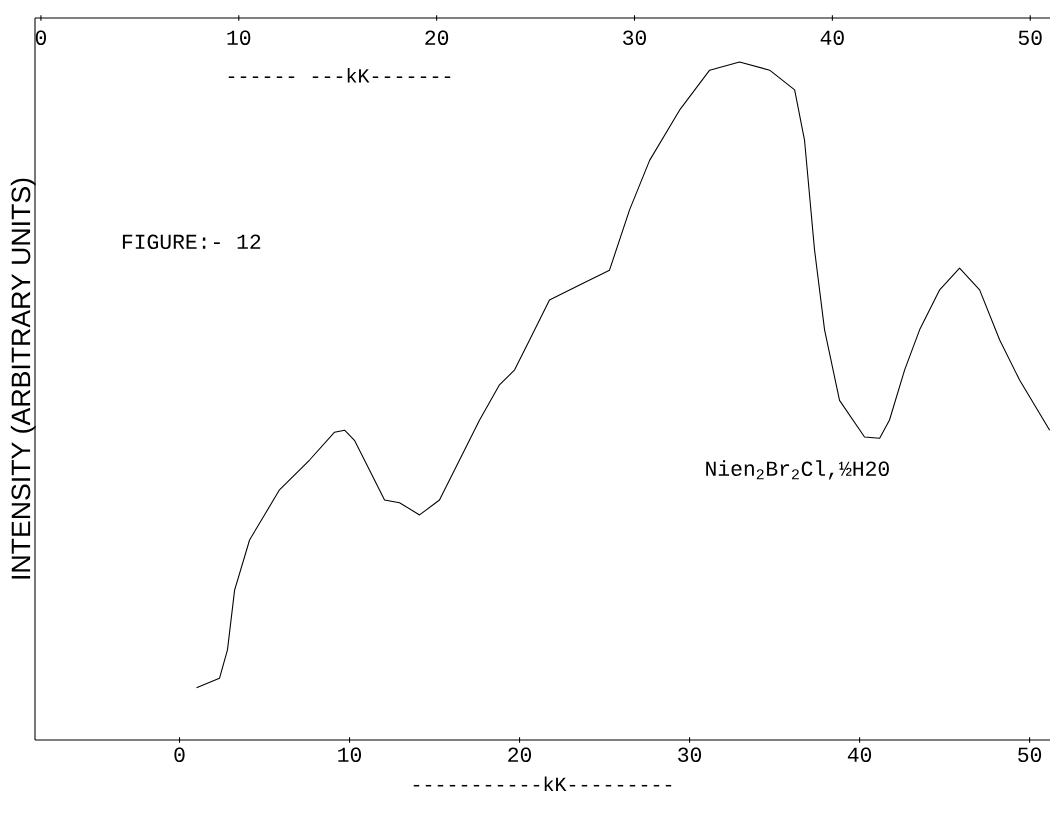 The width and height of the screenshot is (1060, 832). I want to click on x-tick-label: 50, so click(1030, 755).